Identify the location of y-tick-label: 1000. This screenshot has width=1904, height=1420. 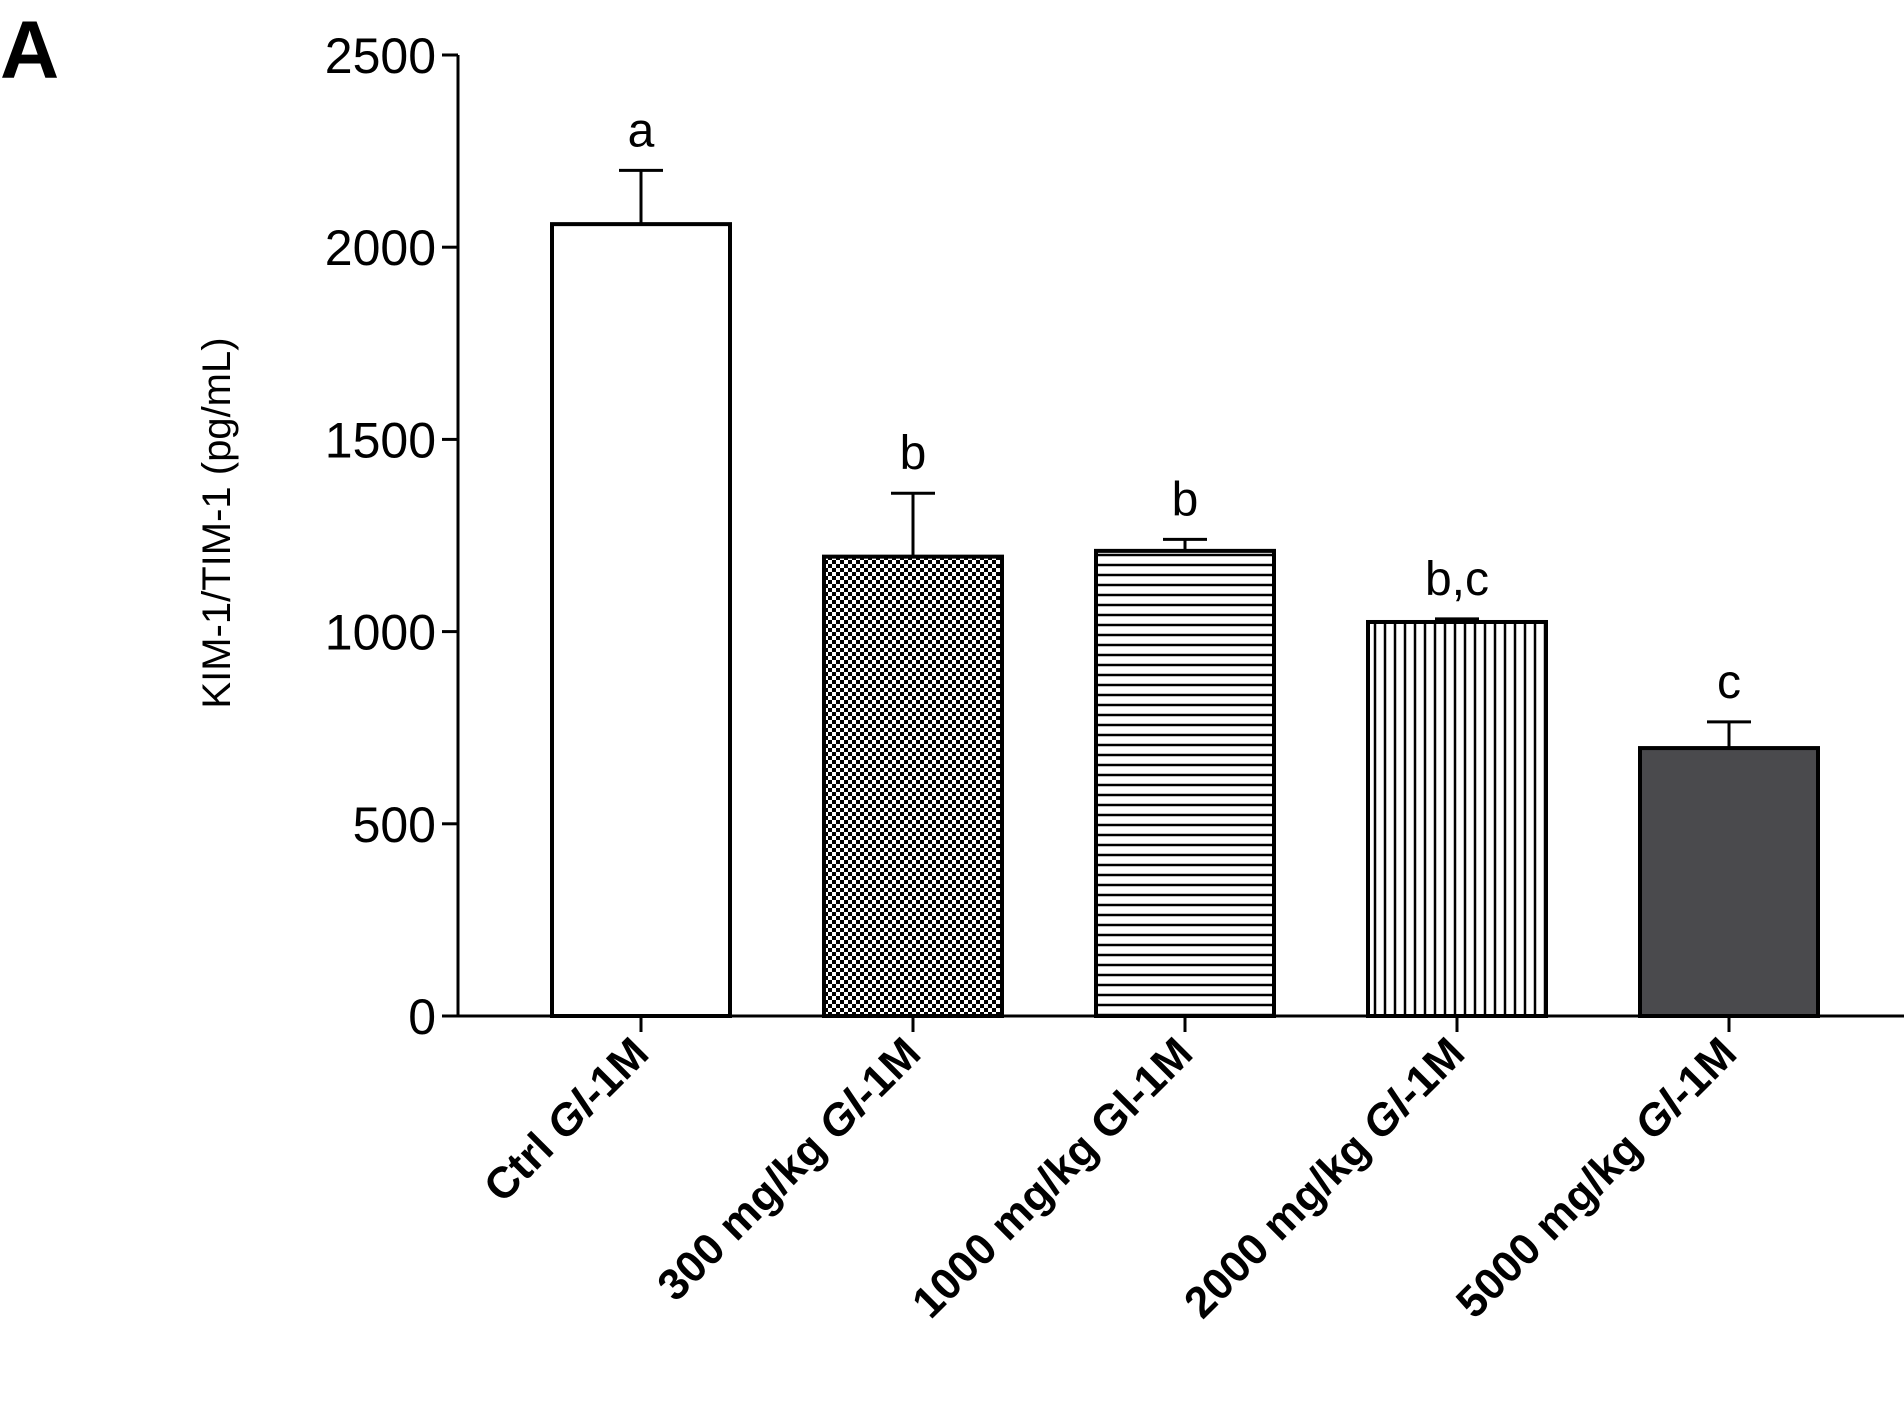
(380, 633).